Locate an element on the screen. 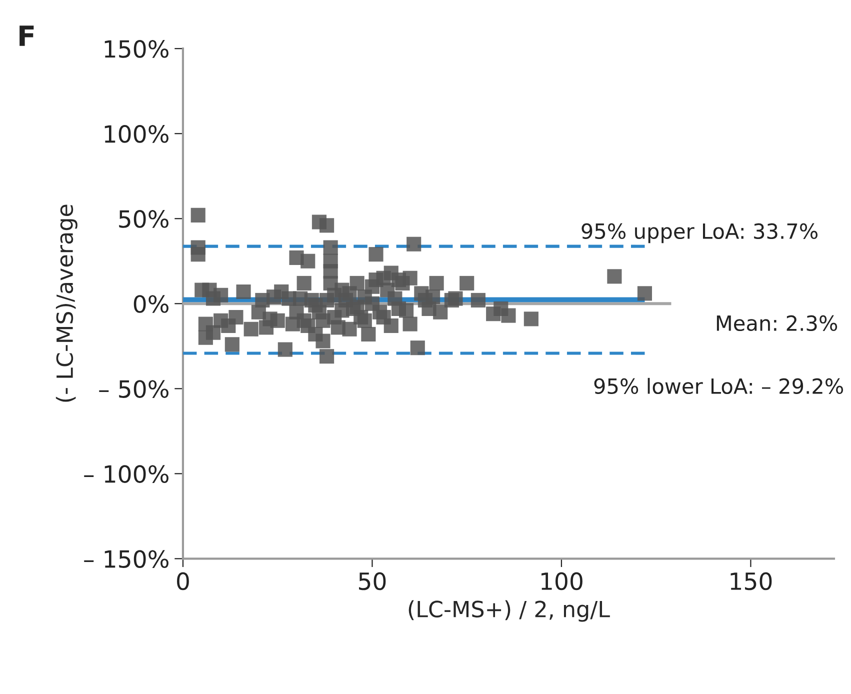  y-tick-label: – 50% is located at coordinates (133, 389).